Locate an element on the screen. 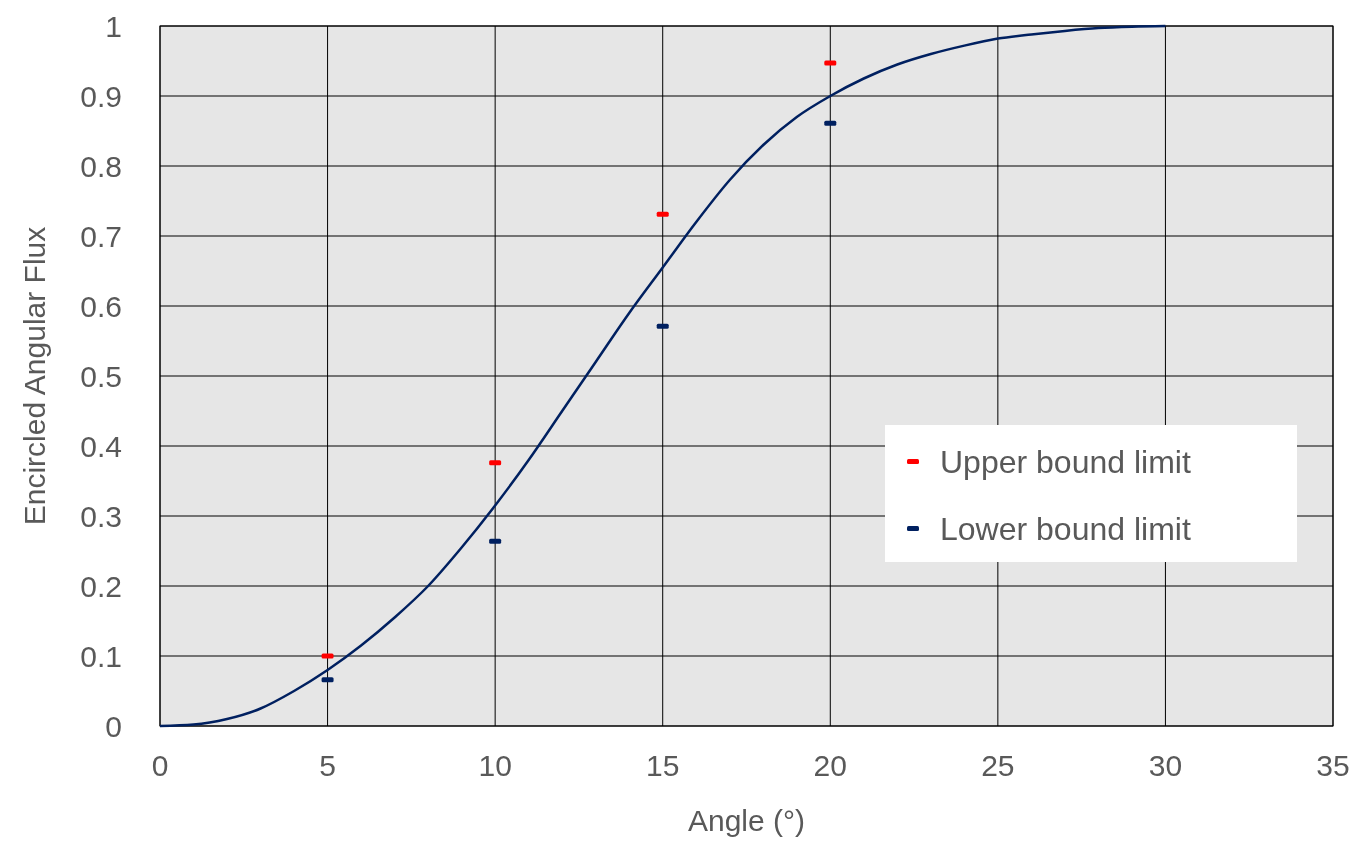 Image resolution: width=1361 pixels, height=853 pixels. x-tick-label: 0 is located at coordinates (160, 765).